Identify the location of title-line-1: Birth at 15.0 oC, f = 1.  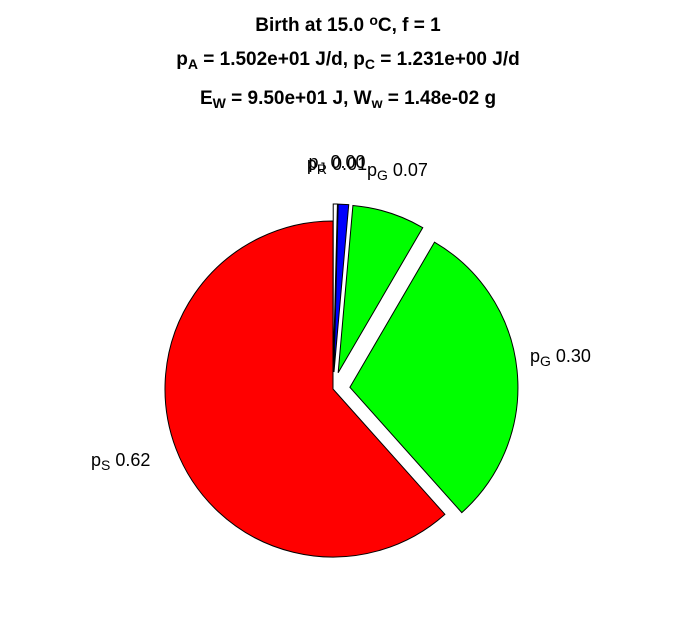
(348, 24).